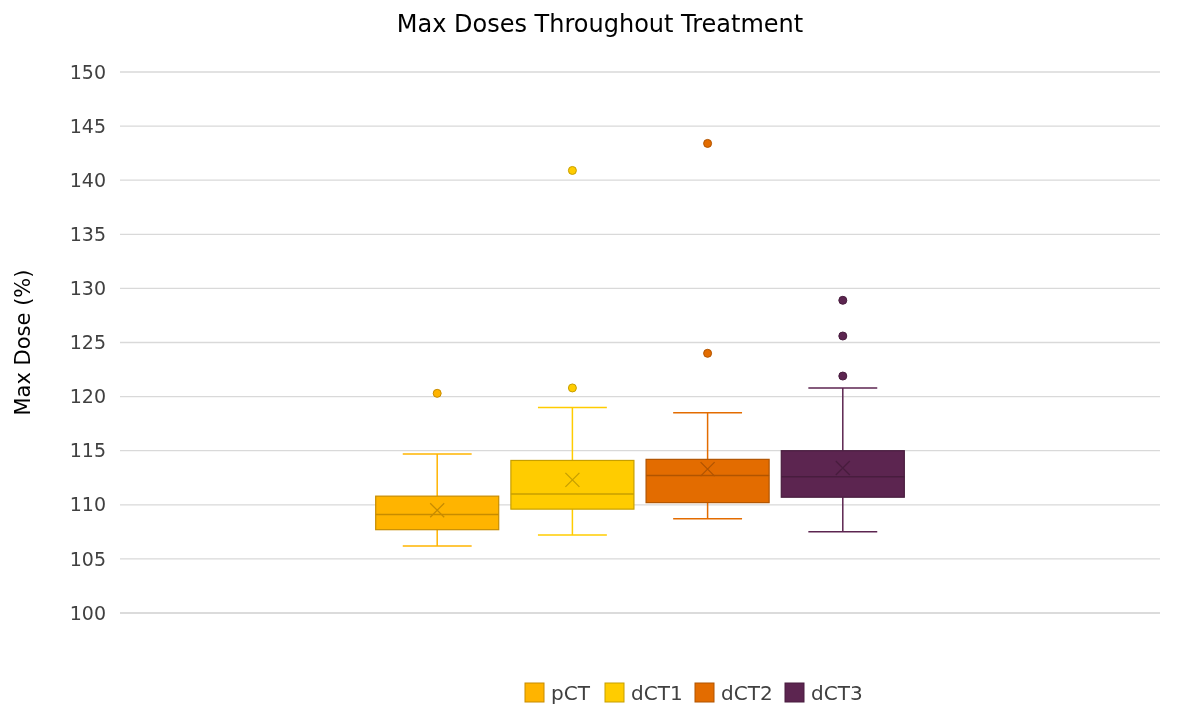 Image resolution: width=1187 pixels, height=715 pixels. Describe the element at coordinates (87, 396) in the screenshot. I see `y-tick-label: 120` at that location.